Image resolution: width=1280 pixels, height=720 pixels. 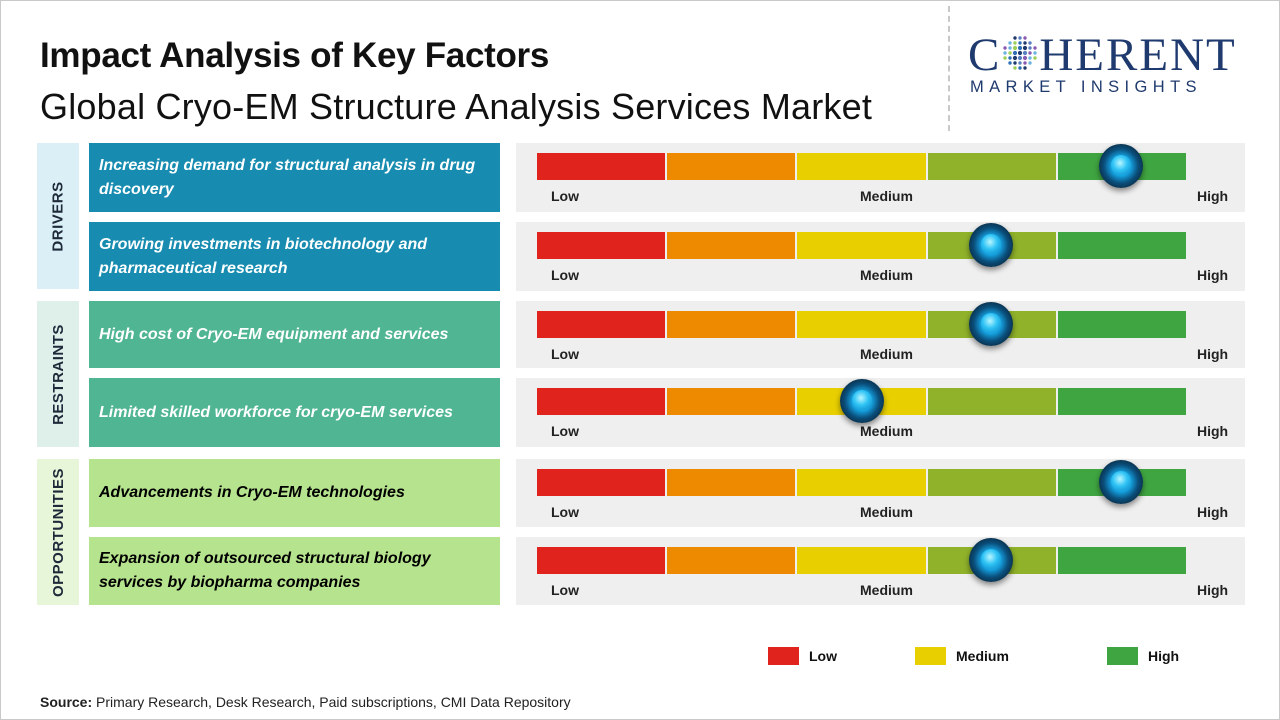 I want to click on category-restraints: RESTRAINTS, so click(x=58, y=374).